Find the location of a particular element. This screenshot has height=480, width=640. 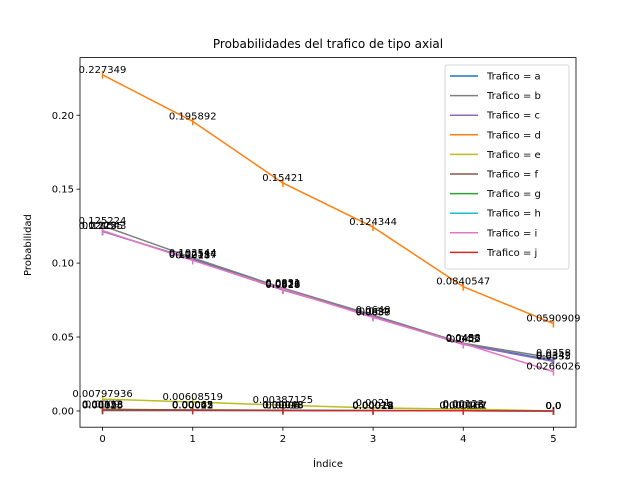

data-label: 0.00045 is located at coordinates (192, 405).